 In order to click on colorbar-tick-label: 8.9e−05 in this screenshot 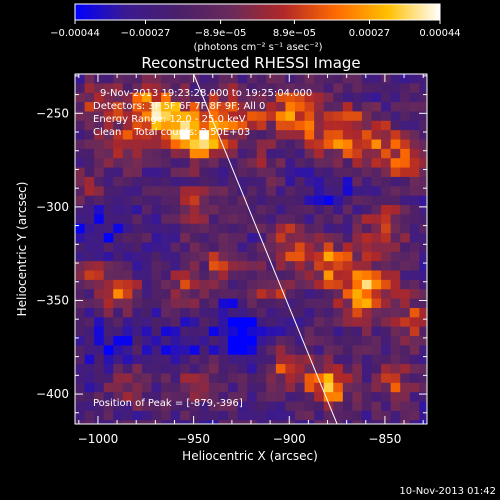, I will do `click(294, 33)`.